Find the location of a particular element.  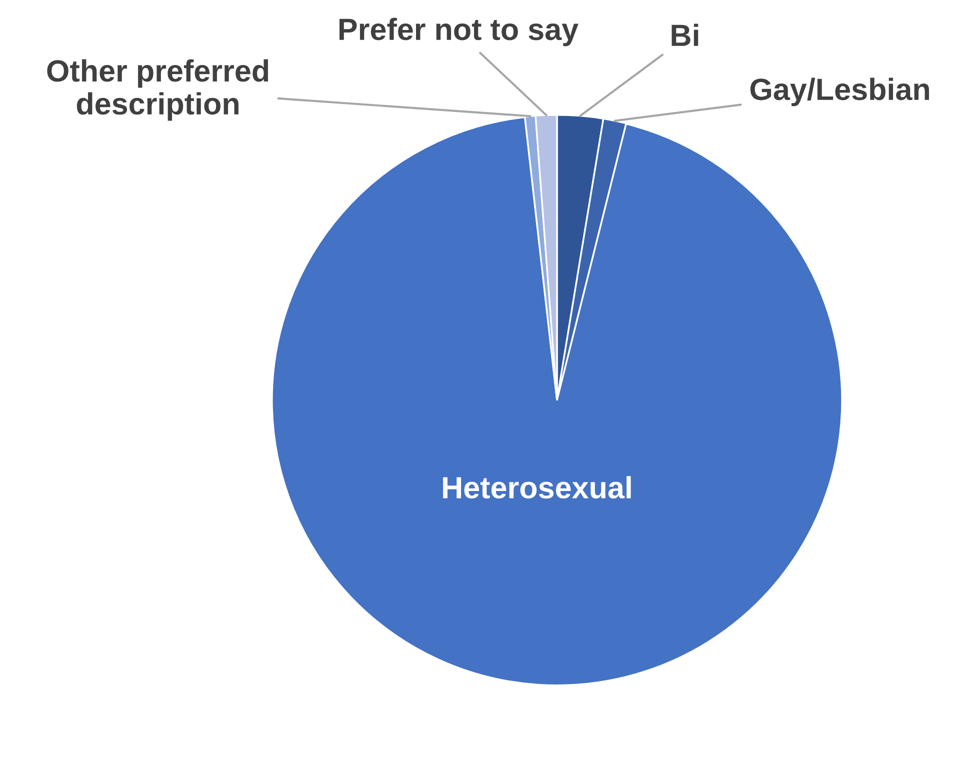

slice-label: Prefer not to say is located at coordinates (458, 32).